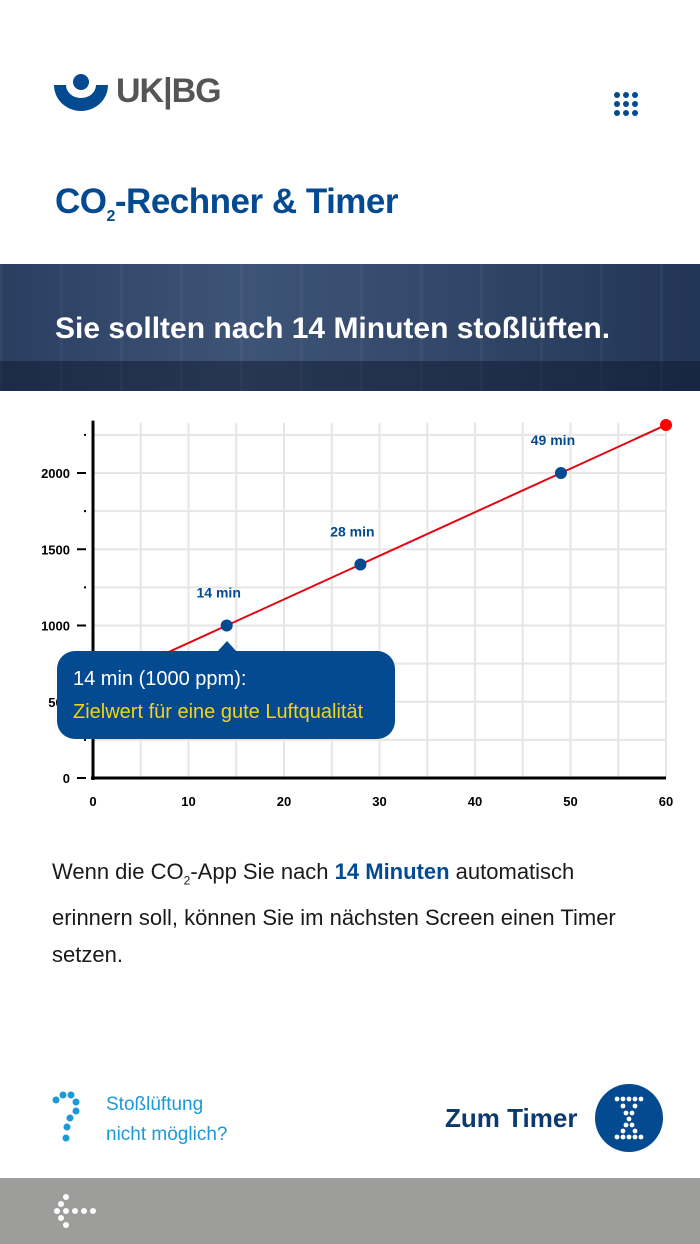 The height and width of the screenshot is (1244, 700). Describe the element at coordinates (81, 92) in the screenshot. I see `logo-emblem-icon` at that location.